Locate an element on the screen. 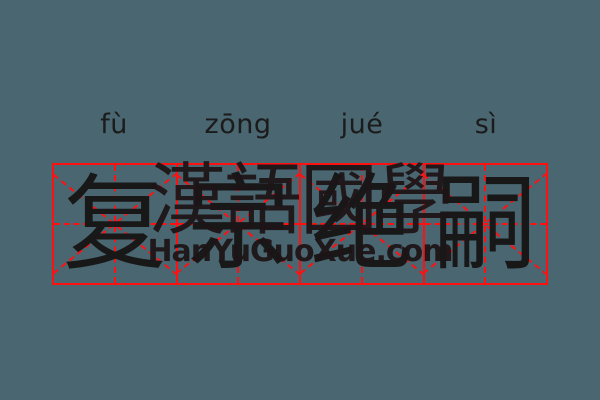 The width and height of the screenshot is (600, 400). grid-cell-1: 复 is located at coordinates (116, 224).